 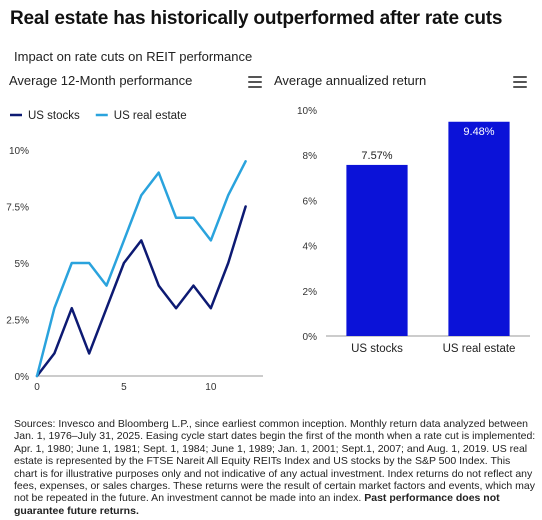 I want to click on bar-category-label: US stocks, so click(x=377, y=349).